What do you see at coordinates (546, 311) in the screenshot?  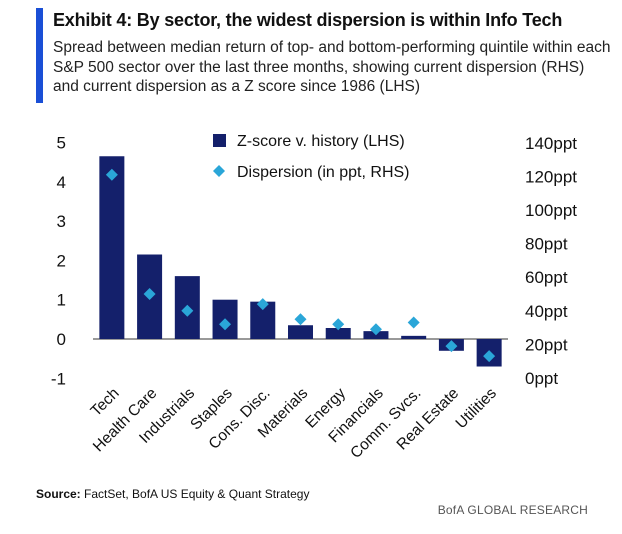 I see `right-tick-label: 40ppt` at bounding box center [546, 311].